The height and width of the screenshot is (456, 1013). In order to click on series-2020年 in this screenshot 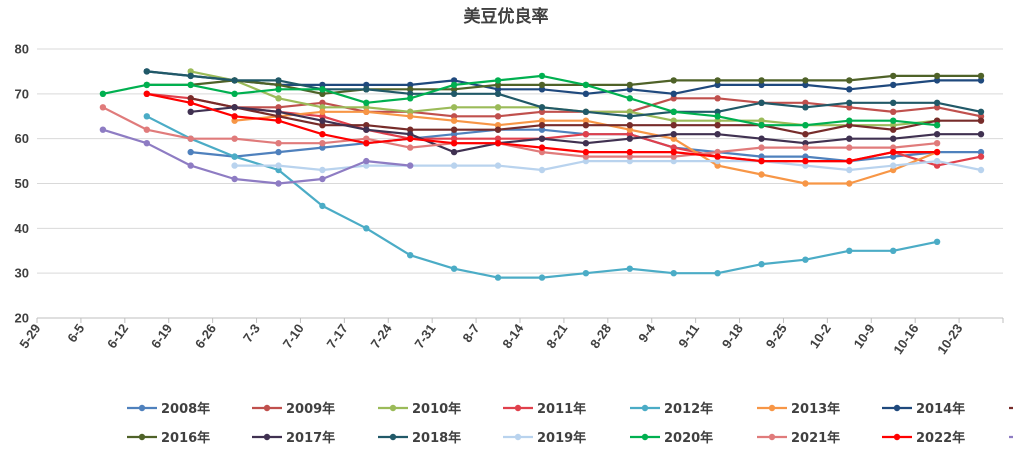, I will do `click(520, 100)`.